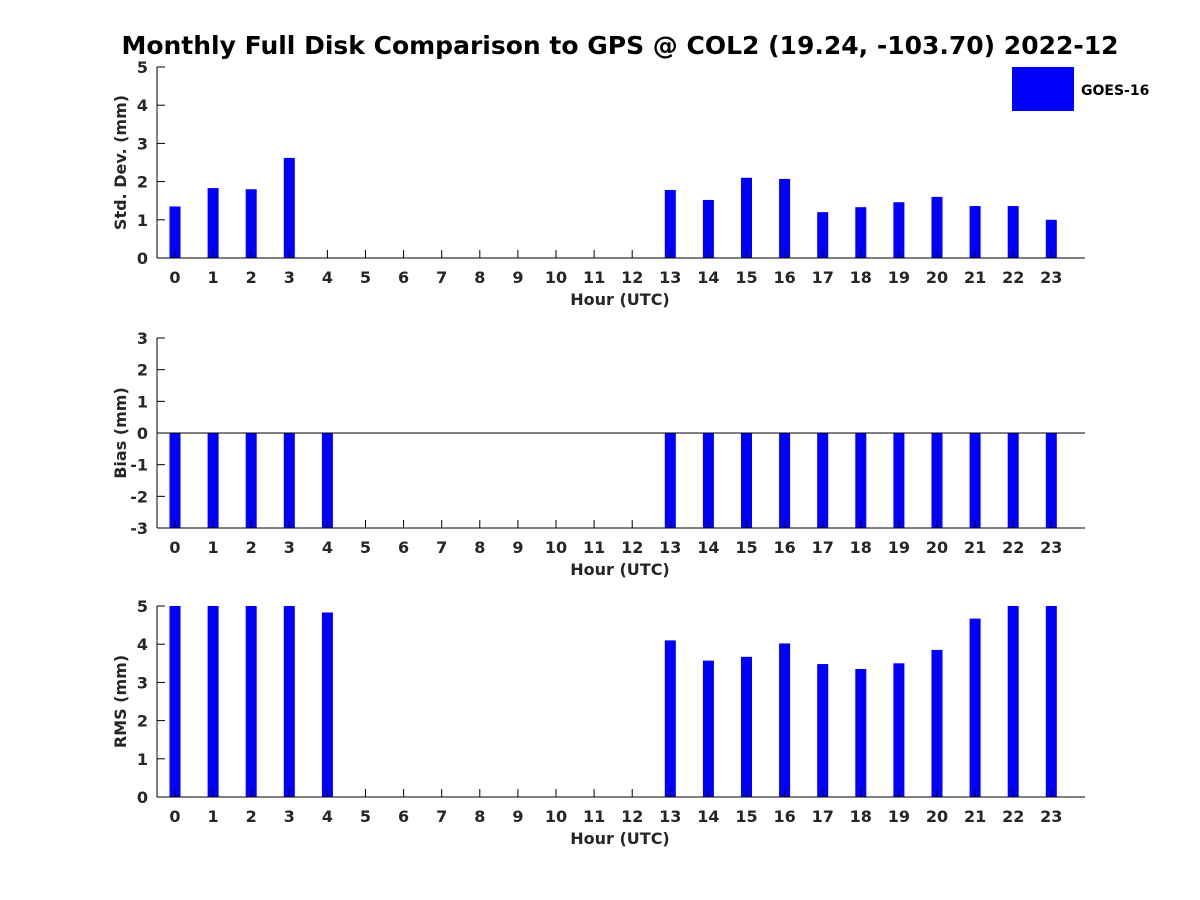 Image resolution: width=1200 pixels, height=900 pixels. Describe the element at coordinates (746, 547) in the screenshot. I see `x-tick-label: 15` at that location.